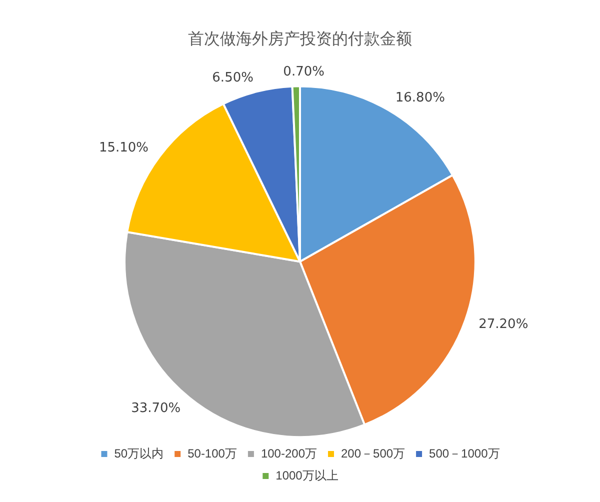  Describe the element at coordinates (503, 324) in the screenshot. I see `data-label: 27.20%` at that location.